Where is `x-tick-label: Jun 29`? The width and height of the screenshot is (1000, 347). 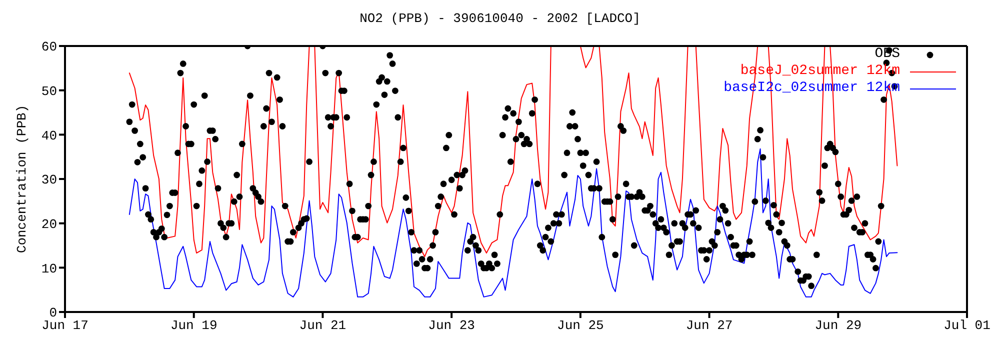 x-tick-label: Jun 29 is located at coordinates (838, 326).